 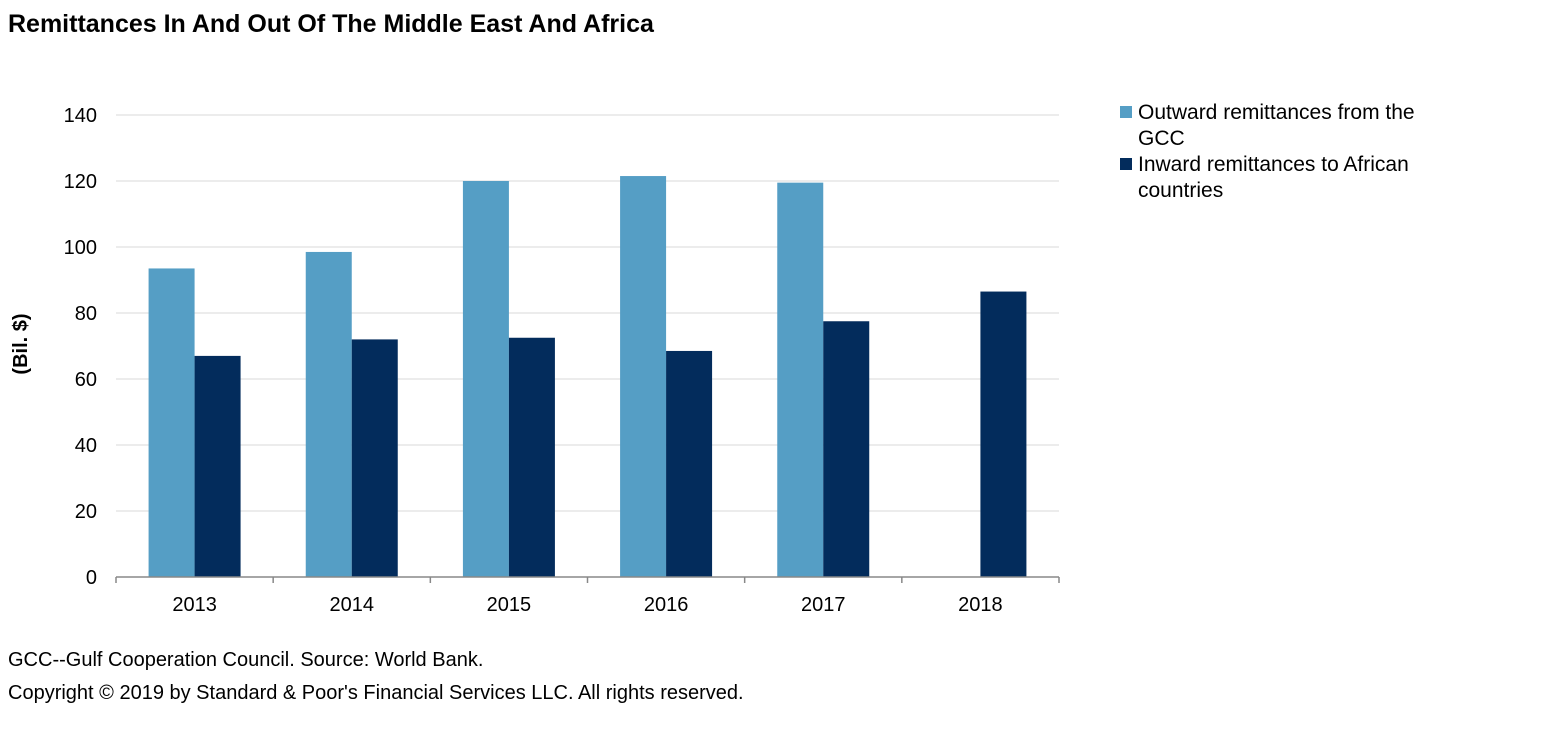 What do you see at coordinates (980, 605) in the screenshot?
I see `x-tick-label-2018: 2018` at bounding box center [980, 605].